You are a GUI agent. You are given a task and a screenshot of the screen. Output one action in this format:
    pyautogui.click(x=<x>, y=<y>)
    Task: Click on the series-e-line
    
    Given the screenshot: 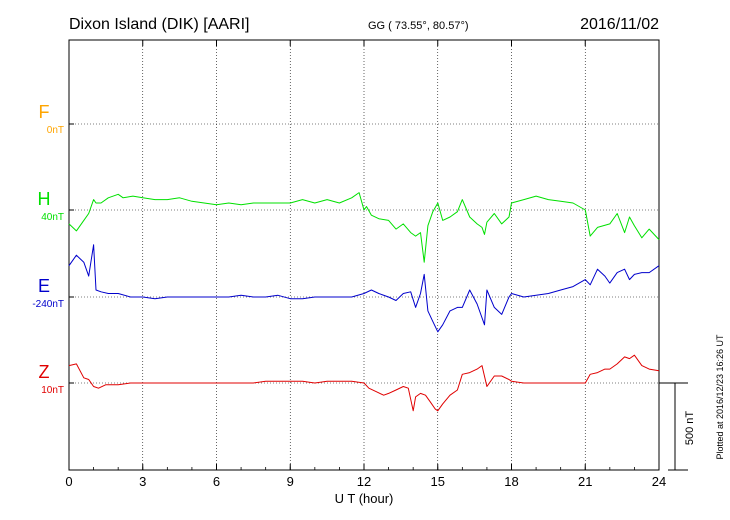 What is the action you would take?
    pyautogui.click(x=364, y=288)
    